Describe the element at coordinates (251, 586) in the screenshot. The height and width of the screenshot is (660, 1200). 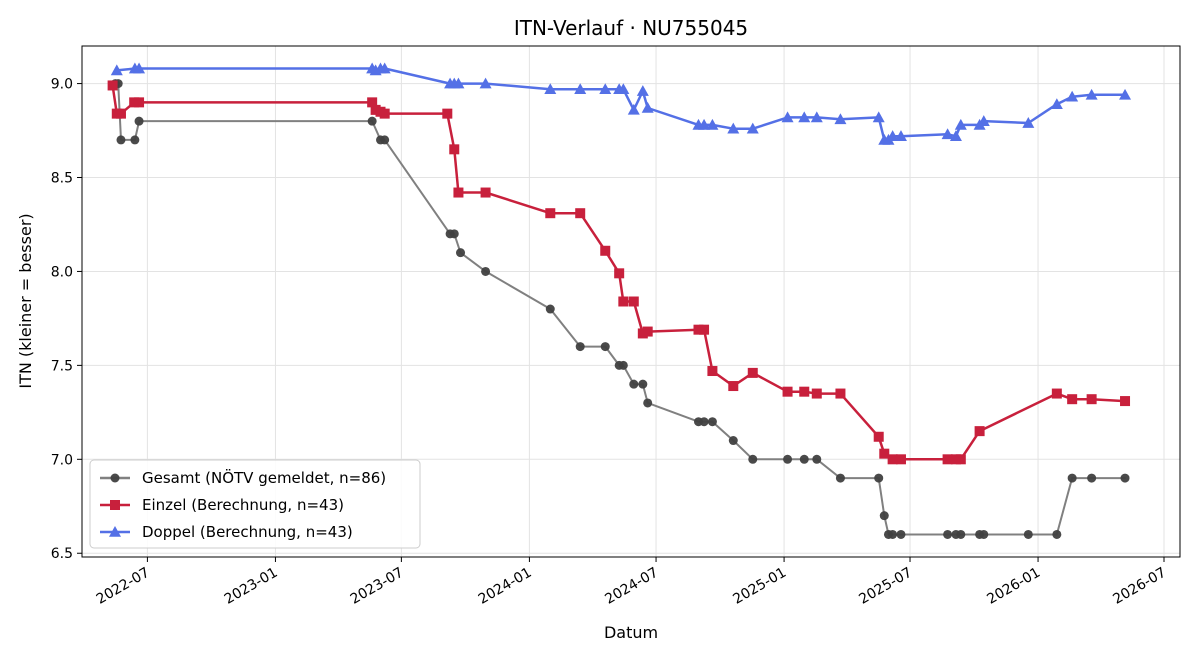
I see `x-tick-label: 2023-01` at that location.